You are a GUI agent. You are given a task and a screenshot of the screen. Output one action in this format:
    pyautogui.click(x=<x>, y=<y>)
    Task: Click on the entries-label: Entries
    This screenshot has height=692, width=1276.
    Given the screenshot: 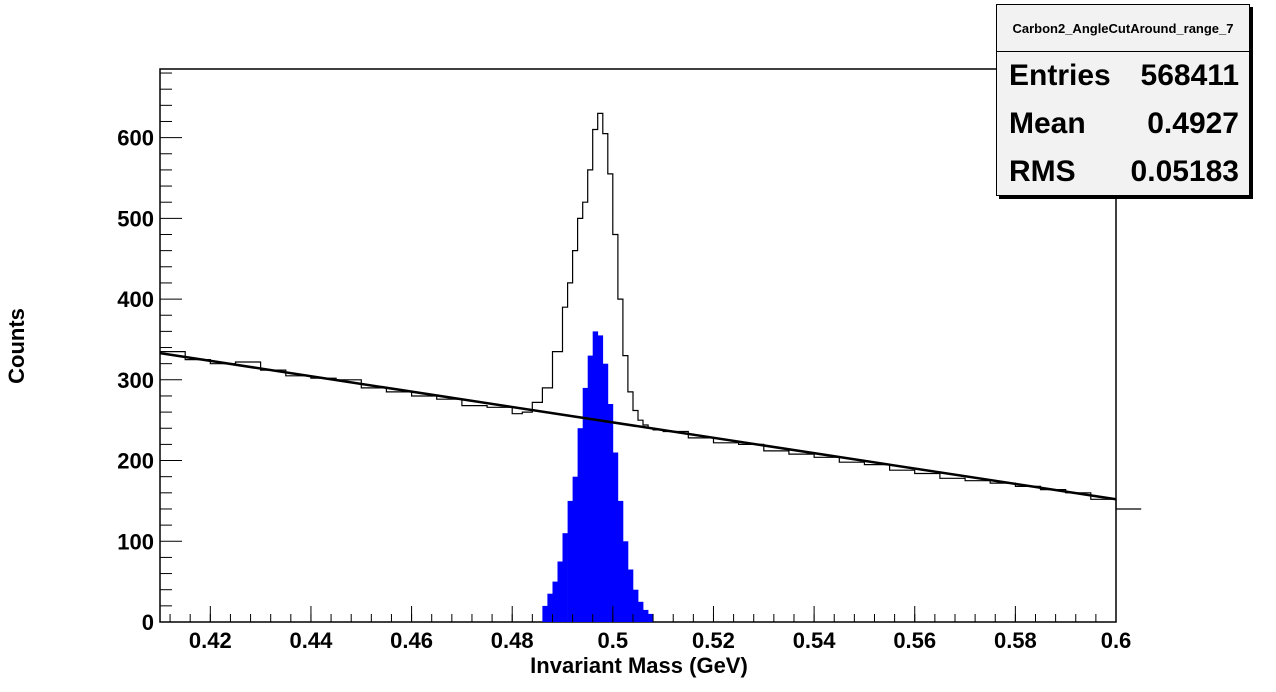 What is the action you would take?
    pyautogui.click(x=1060, y=75)
    